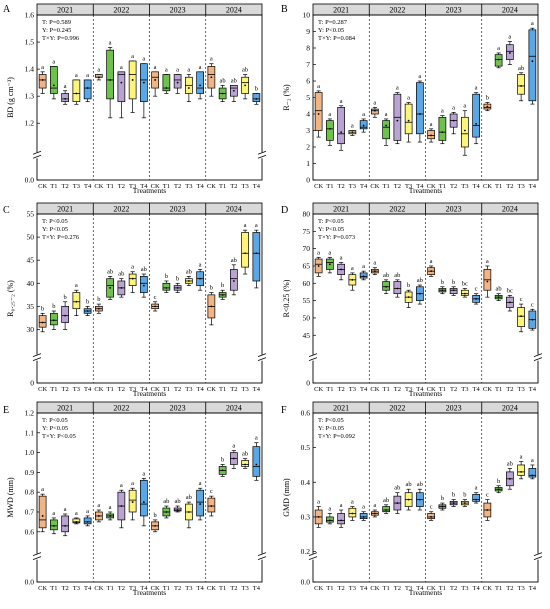 Image resolution: width=550 pixels, height=609 pixels. What do you see at coordinates (308, 163) in the screenshot?
I see `y-tick-label: 1` at bounding box center [308, 163].